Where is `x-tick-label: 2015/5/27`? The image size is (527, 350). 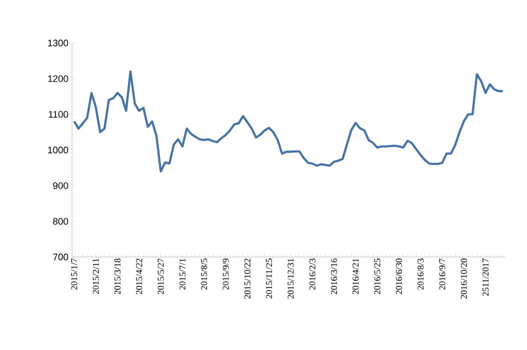
x-tick-label: 2015/5/27 is located at coordinates (161, 276).